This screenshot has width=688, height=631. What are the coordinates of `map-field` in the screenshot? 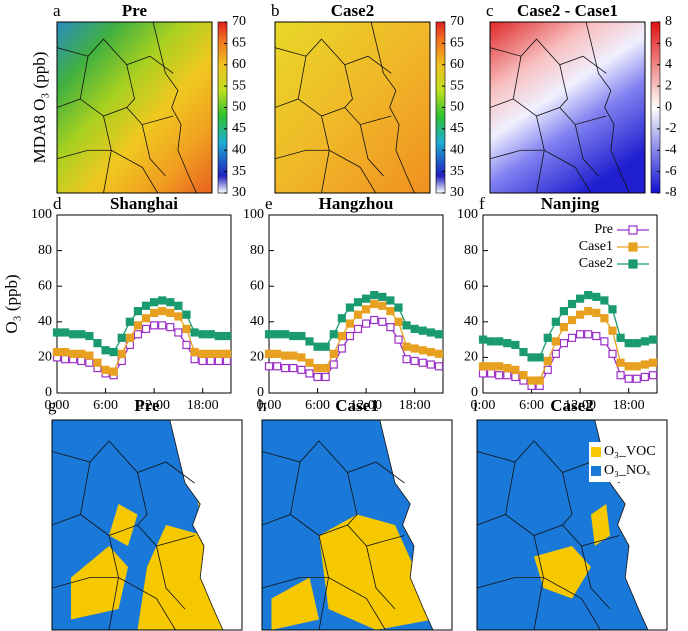 It's located at (134, 107).